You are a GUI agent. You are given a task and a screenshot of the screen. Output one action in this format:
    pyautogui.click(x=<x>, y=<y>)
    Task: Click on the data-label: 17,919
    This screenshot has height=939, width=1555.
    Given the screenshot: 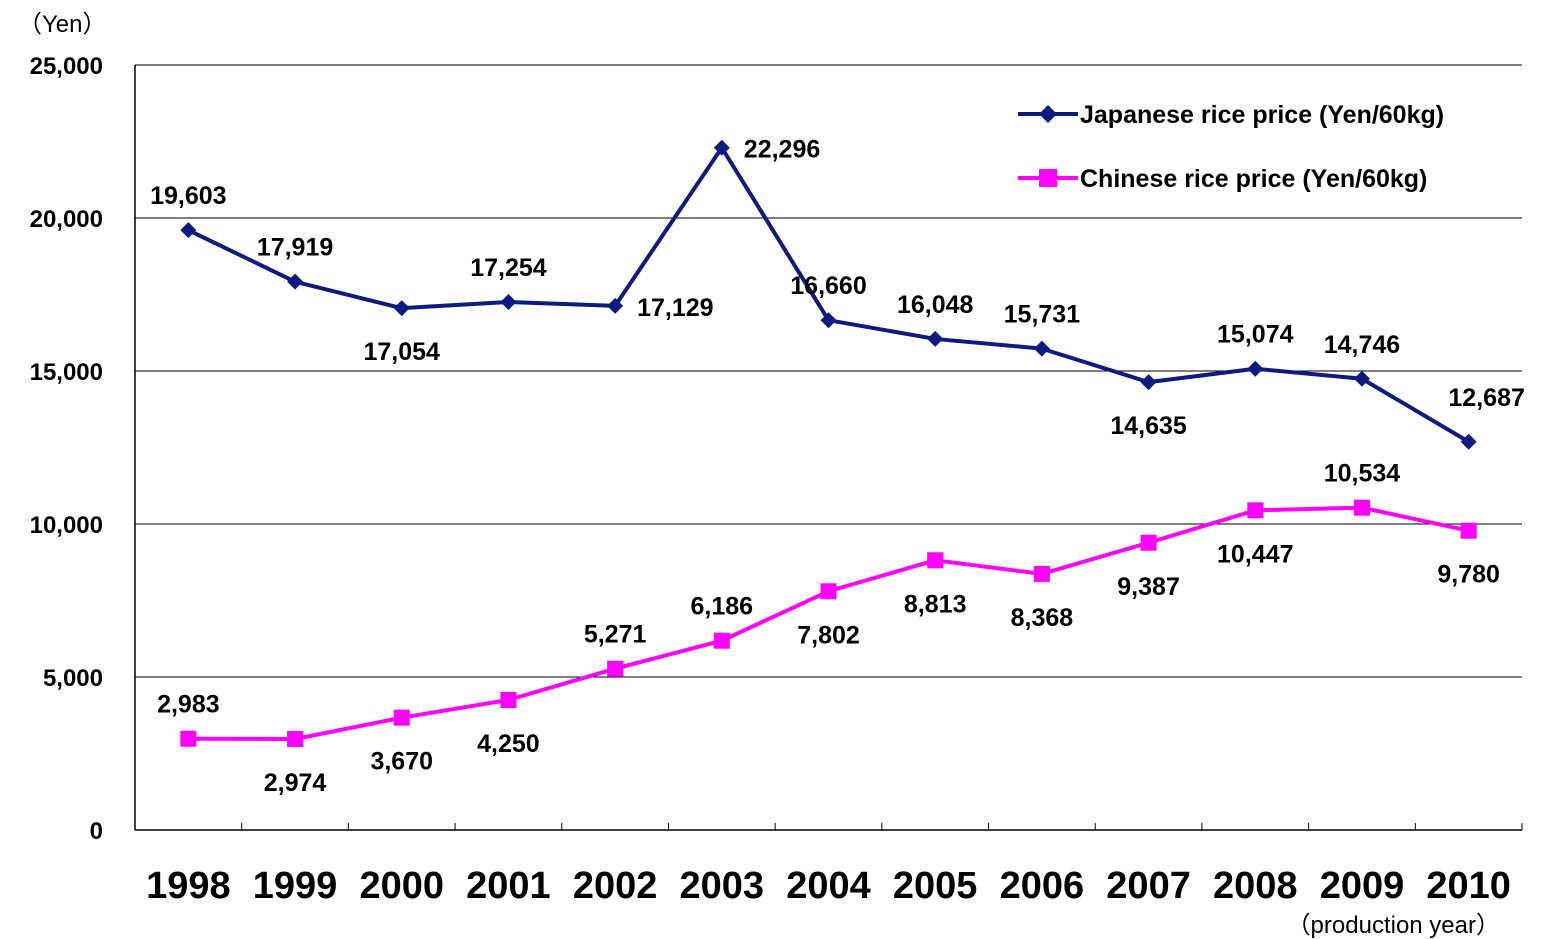 What is the action you would take?
    pyautogui.click(x=295, y=248)
    